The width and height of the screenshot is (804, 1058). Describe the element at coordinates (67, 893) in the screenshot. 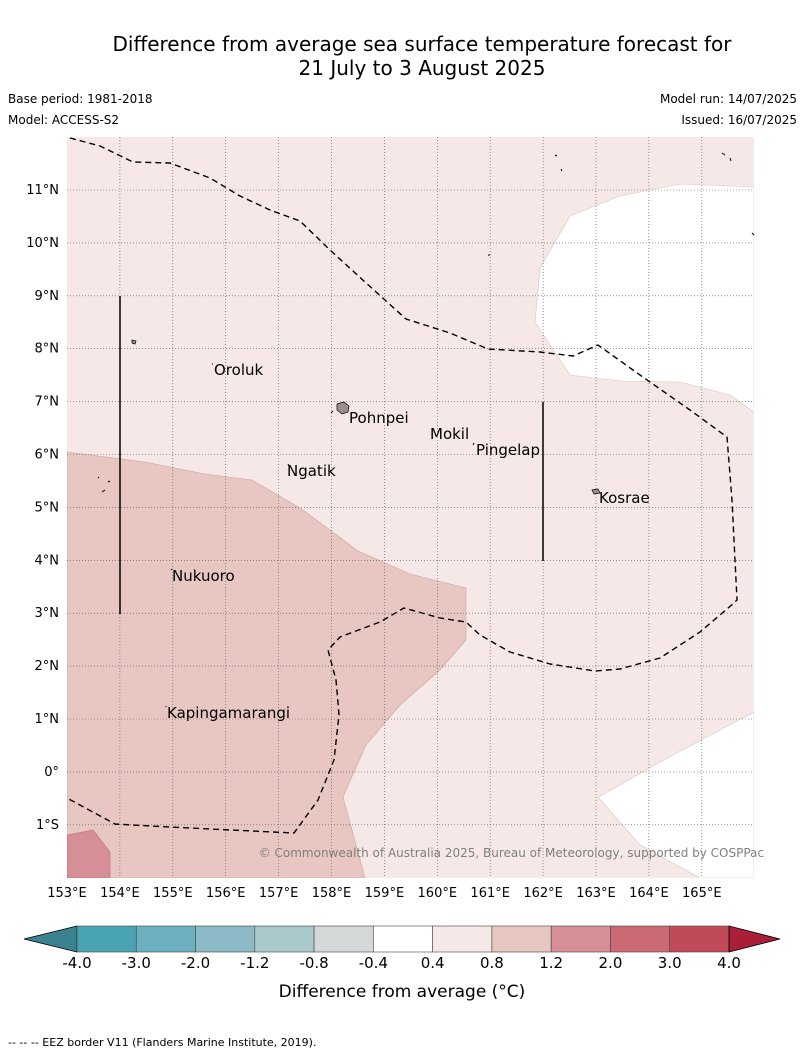

I see `lon-tick-label: 153°E` at that location.